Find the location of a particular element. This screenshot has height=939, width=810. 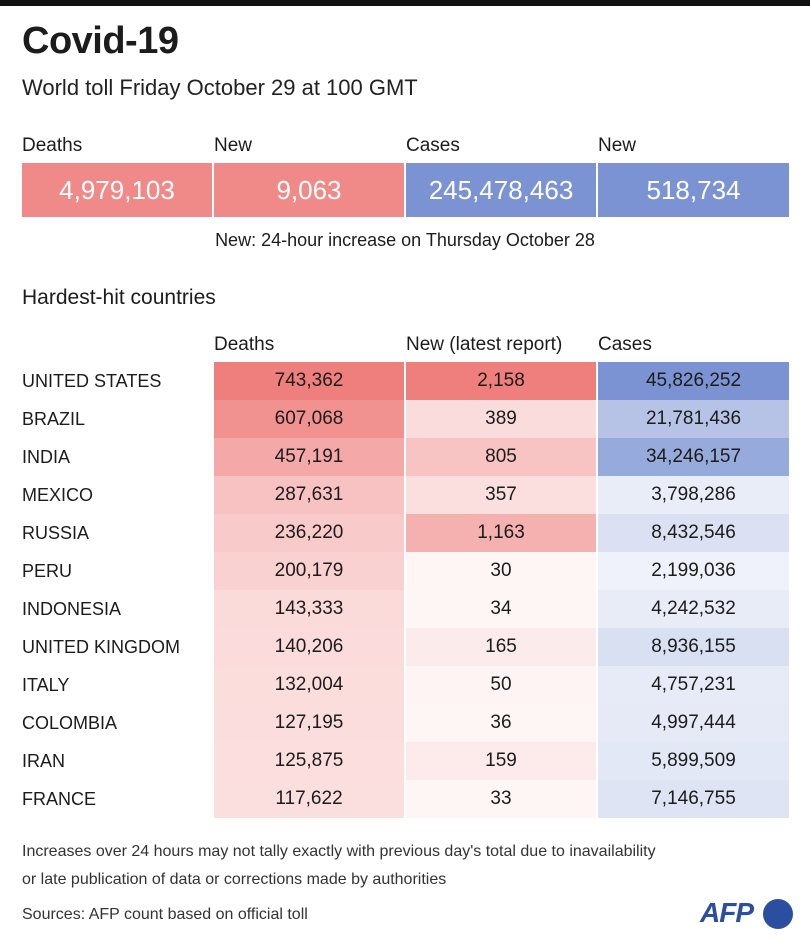

summary-label-cases: Cases is located at coordinates (433, 145).